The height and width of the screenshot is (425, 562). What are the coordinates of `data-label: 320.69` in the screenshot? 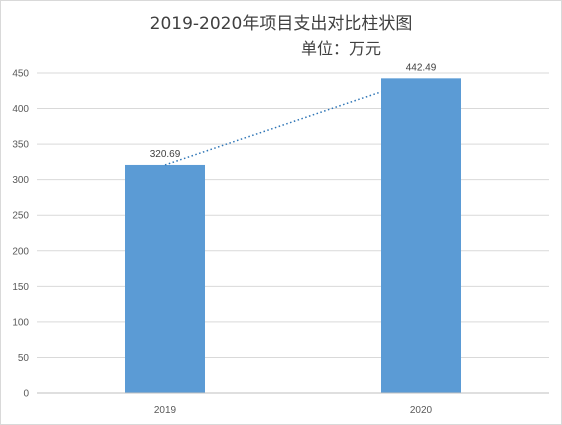 It's located at (165, 154).